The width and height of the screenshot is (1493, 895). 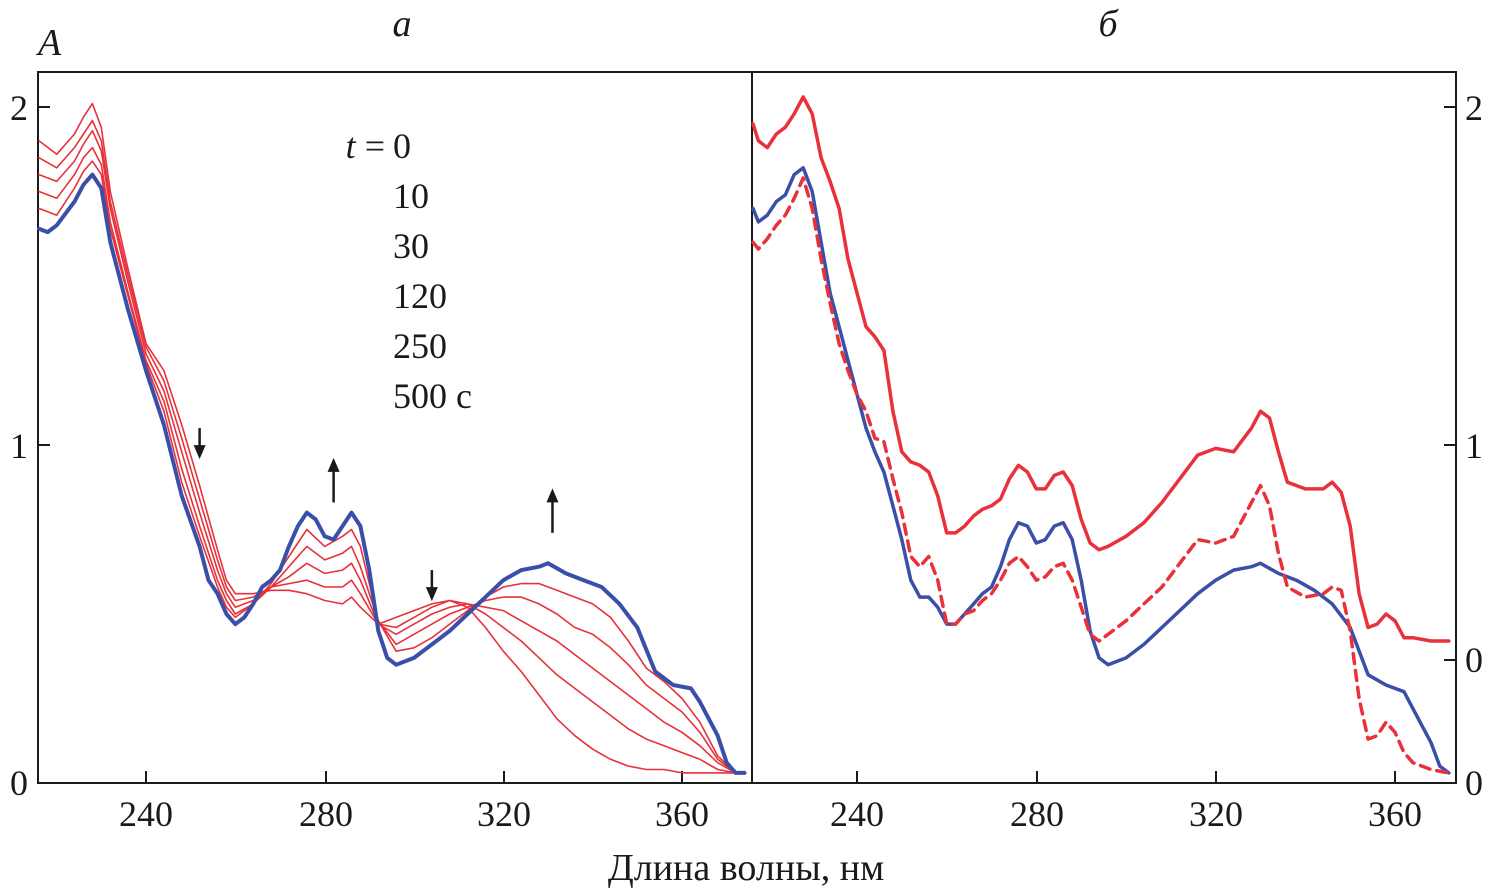 I want to click on y-tick-label-0: 0, so click(x=19, y=783).